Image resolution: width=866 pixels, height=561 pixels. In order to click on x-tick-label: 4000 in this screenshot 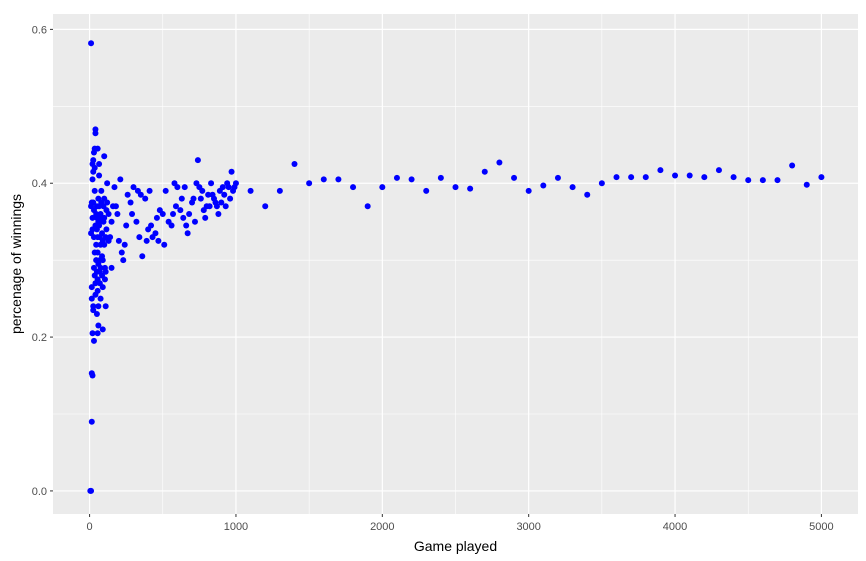, I will do `click(675, 527)`.